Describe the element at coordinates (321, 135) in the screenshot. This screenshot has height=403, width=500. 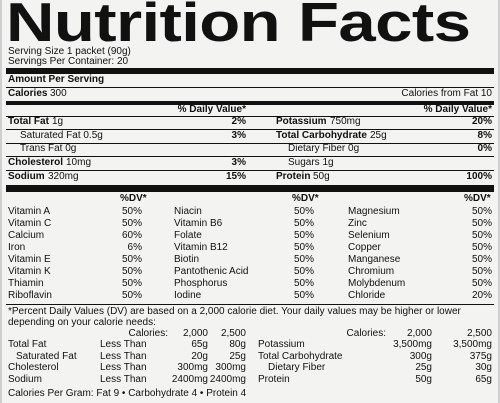
I see `nutrient-name: Total Carbohydrate` at that location.